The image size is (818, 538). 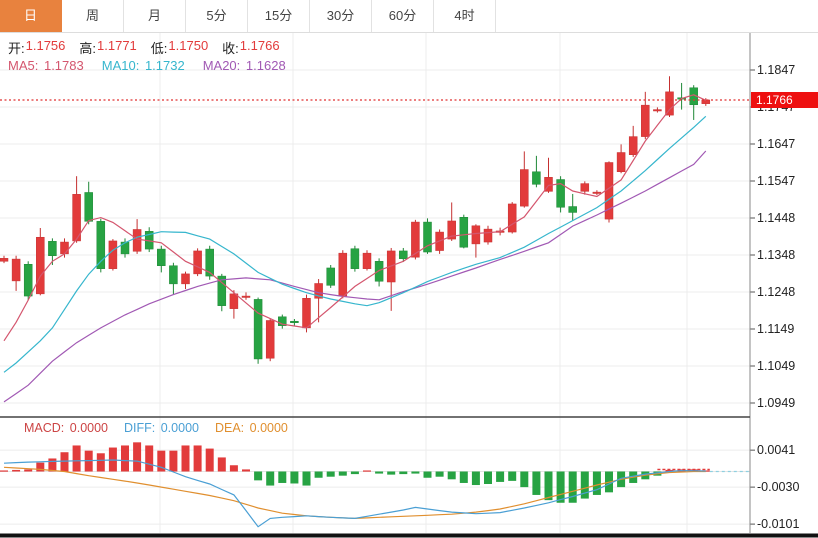 I want to click on open-value: 1.1756, so click(x=45, y=45).